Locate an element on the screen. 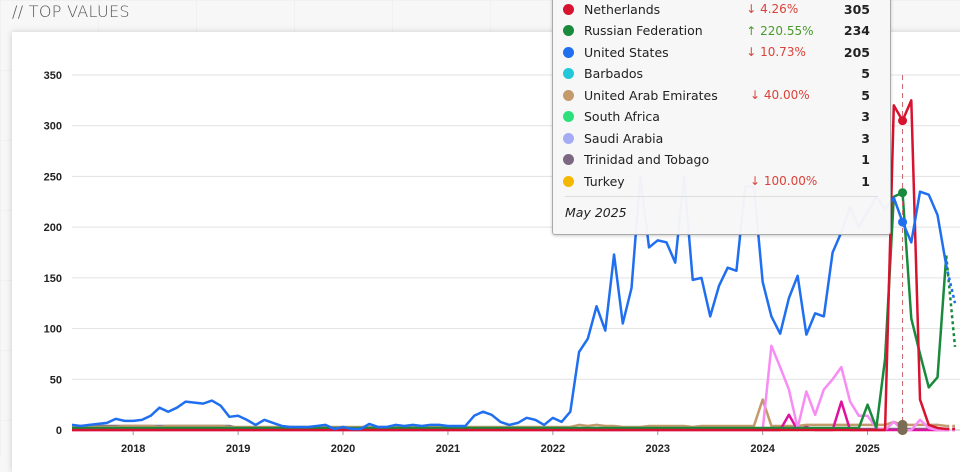  x-tick-label: 2020 is located at coordinates (343, 449).